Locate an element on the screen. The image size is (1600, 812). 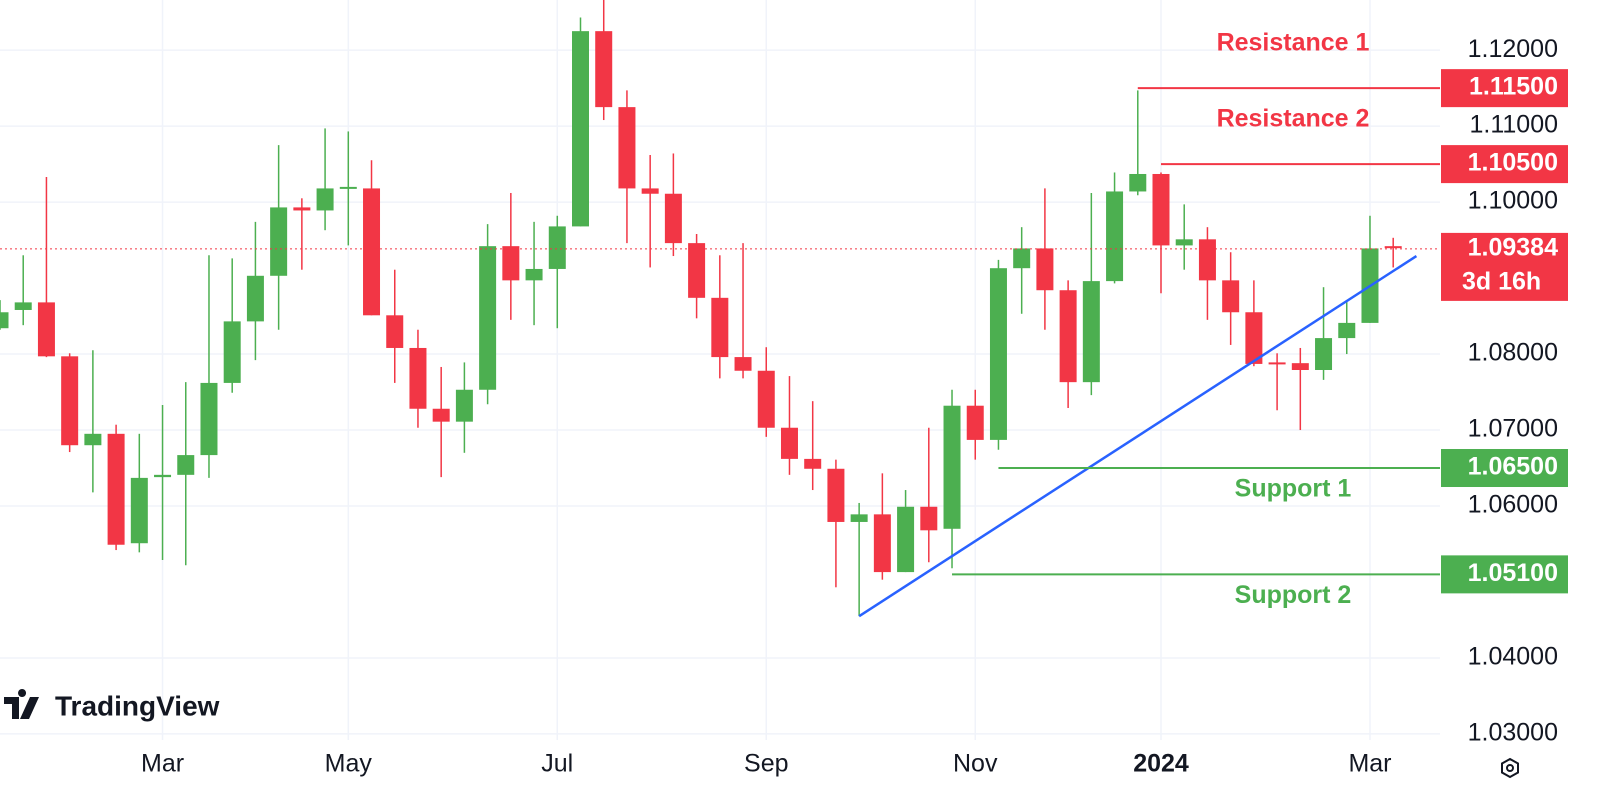
level-annotation: Support 2 is located at coordinates (1293, 595).